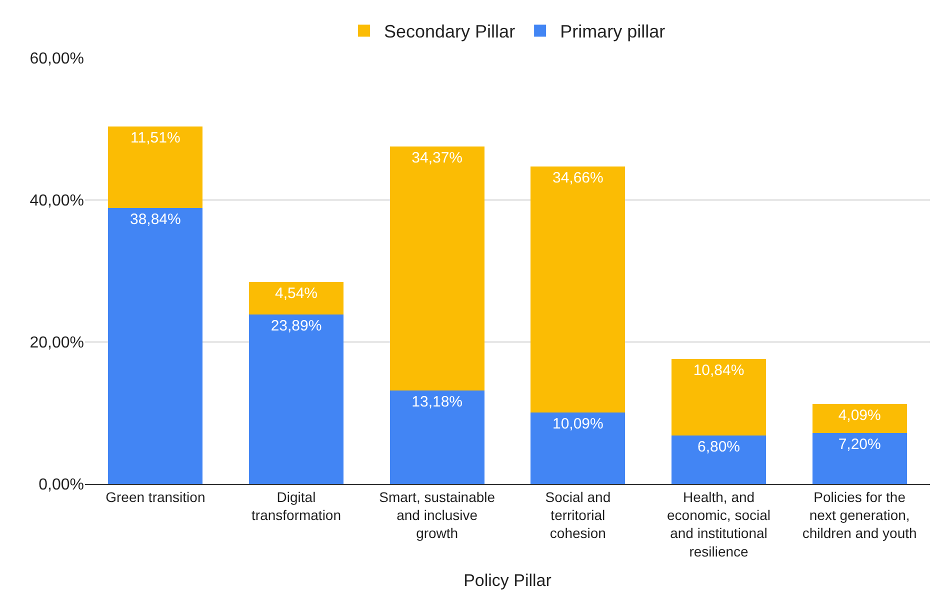 The image size is (950, 598). What do you see at coordinates (859, 515) in the screenshot?
I see `x-tick-label: Policies for the next generation, children and youth` at bounding box center [859, 515].